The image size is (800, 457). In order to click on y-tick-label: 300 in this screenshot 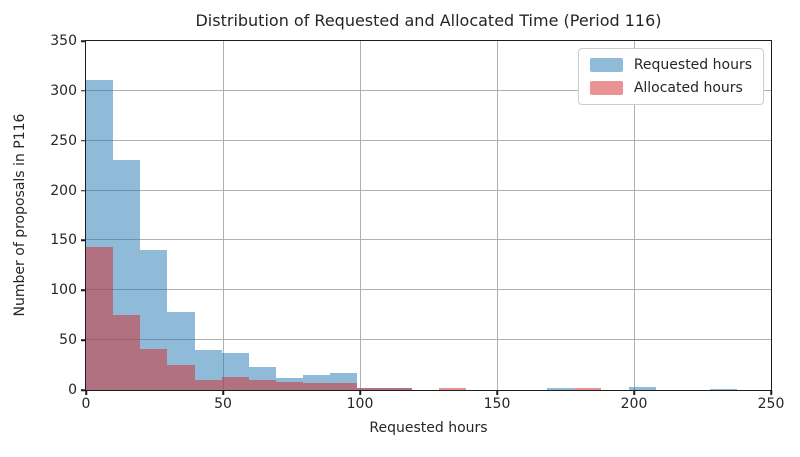, I will do `click(63, 90)`.